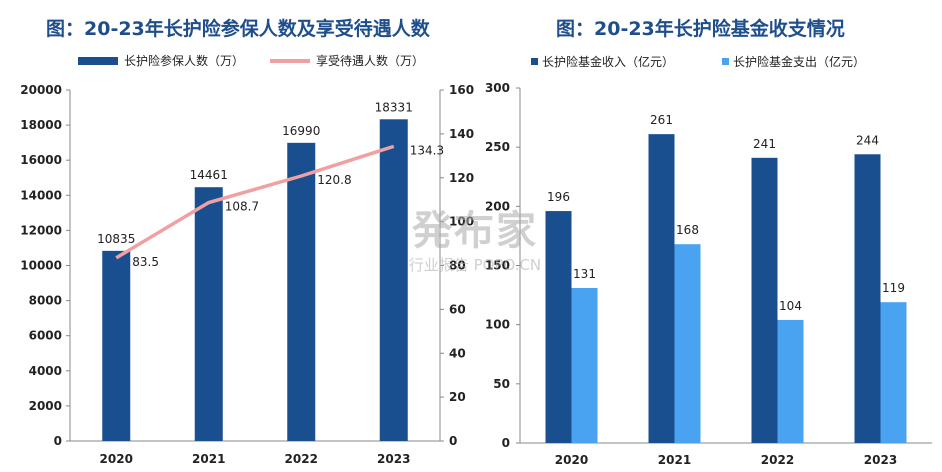 The width and height of the screenshot is (942, 472). Describe the element at coordinates (558, 197) in the screenshot. I see `right-chart-income-data-label: 196` at that location.